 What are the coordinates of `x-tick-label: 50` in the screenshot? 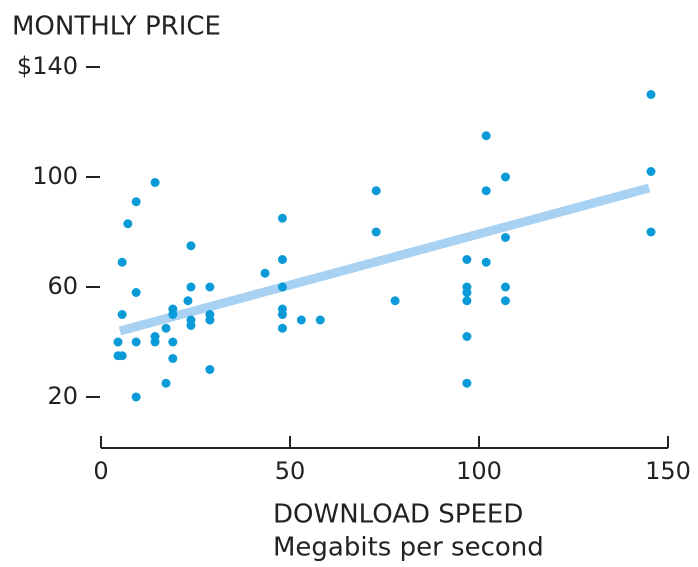 It's located at (290, 471).